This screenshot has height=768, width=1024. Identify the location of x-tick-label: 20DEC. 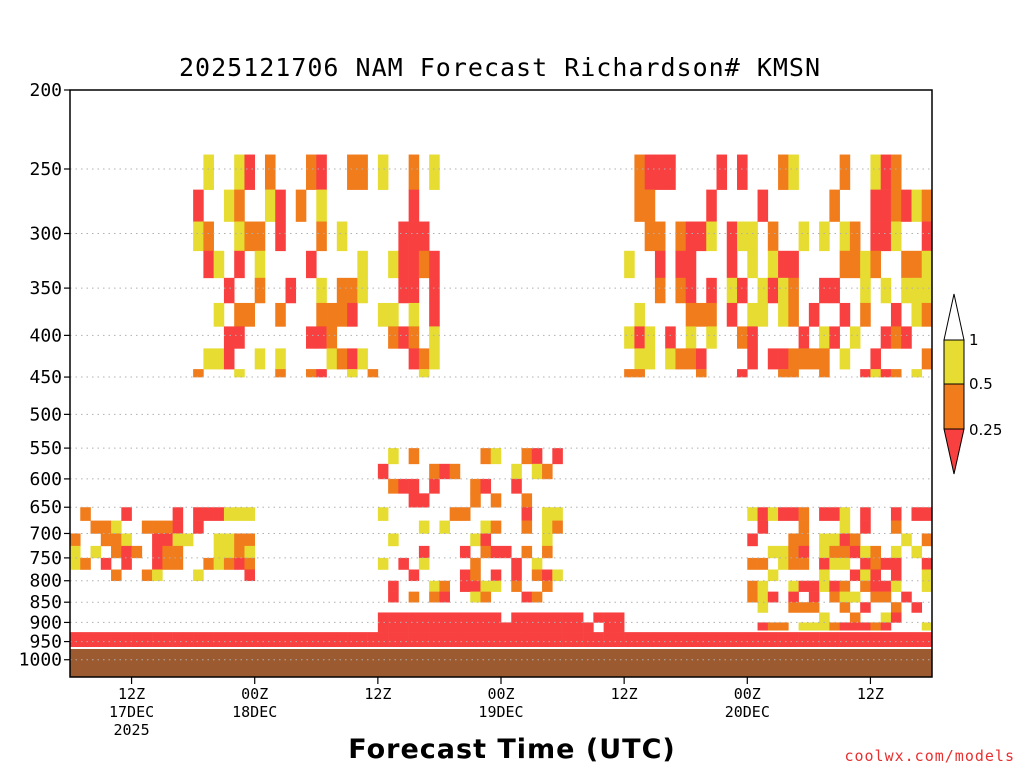
(747, 712).